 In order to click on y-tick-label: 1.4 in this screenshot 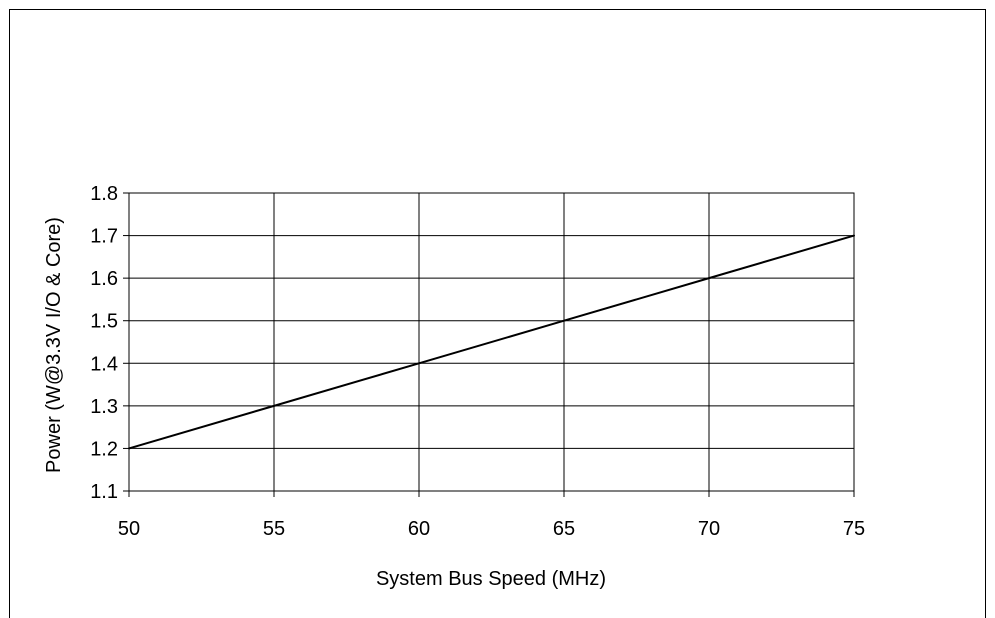, I will do `click(104, 364)`.